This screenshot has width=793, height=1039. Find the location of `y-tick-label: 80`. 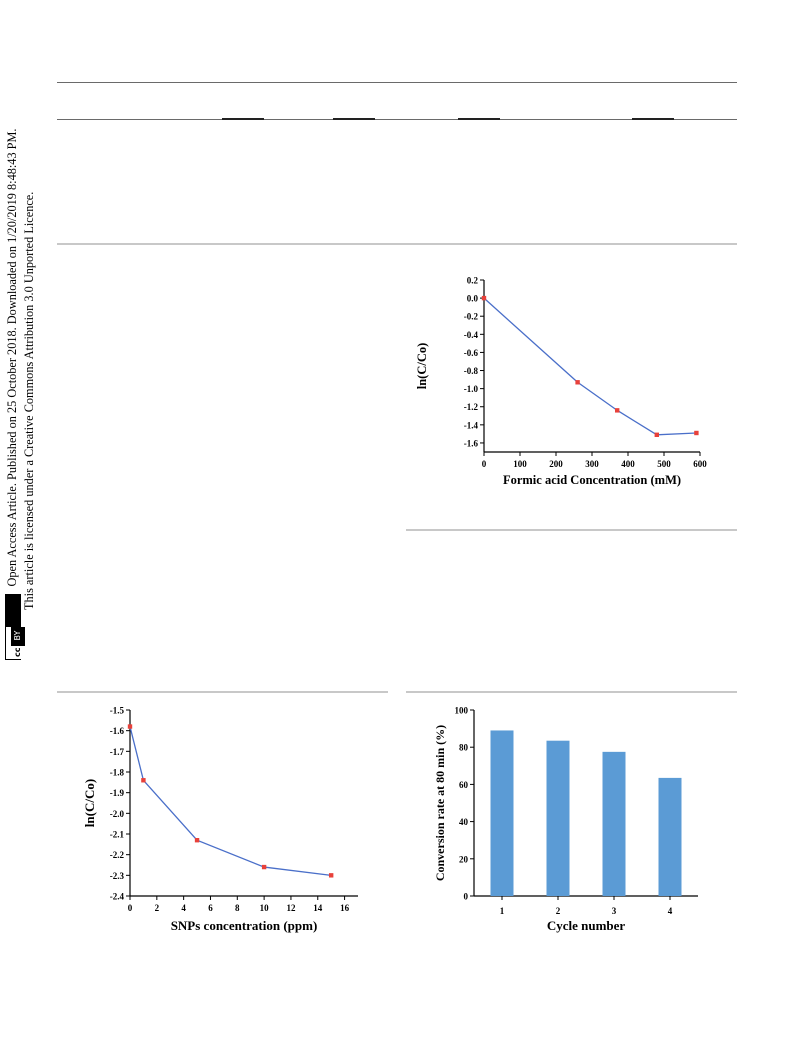

y-tick-label: 80 is located at coordinates (464, 748).